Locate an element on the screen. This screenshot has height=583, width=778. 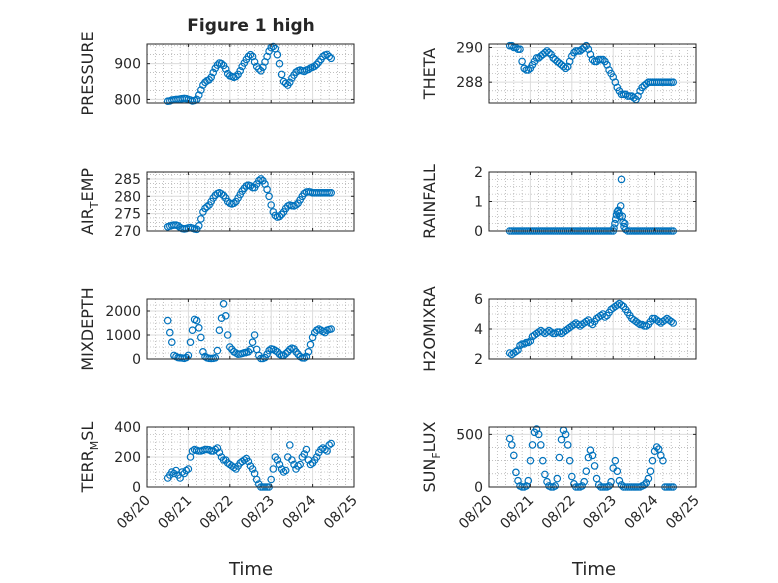
subplot-1: 800 900 PRESSURE is located at coordinates (216, 73).